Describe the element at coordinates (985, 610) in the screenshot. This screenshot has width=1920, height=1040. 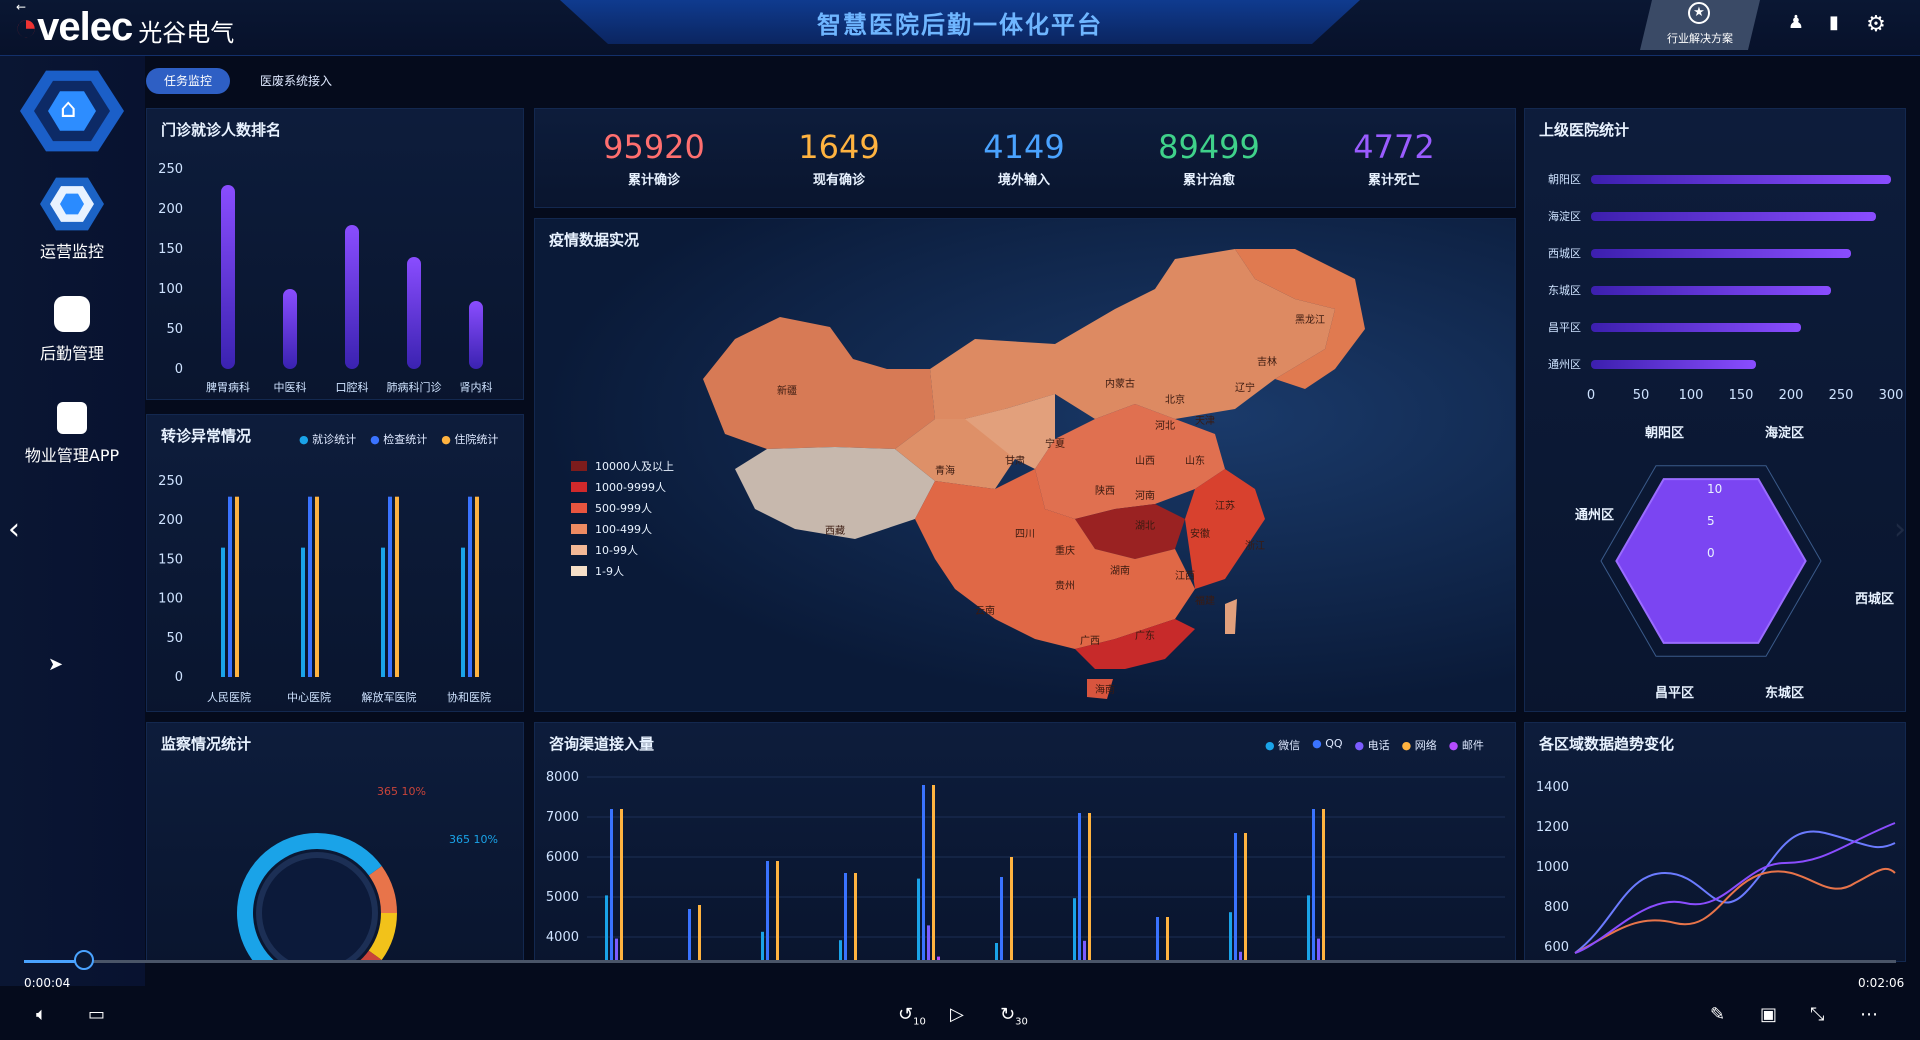
I see `map-label: 云南` at that location.